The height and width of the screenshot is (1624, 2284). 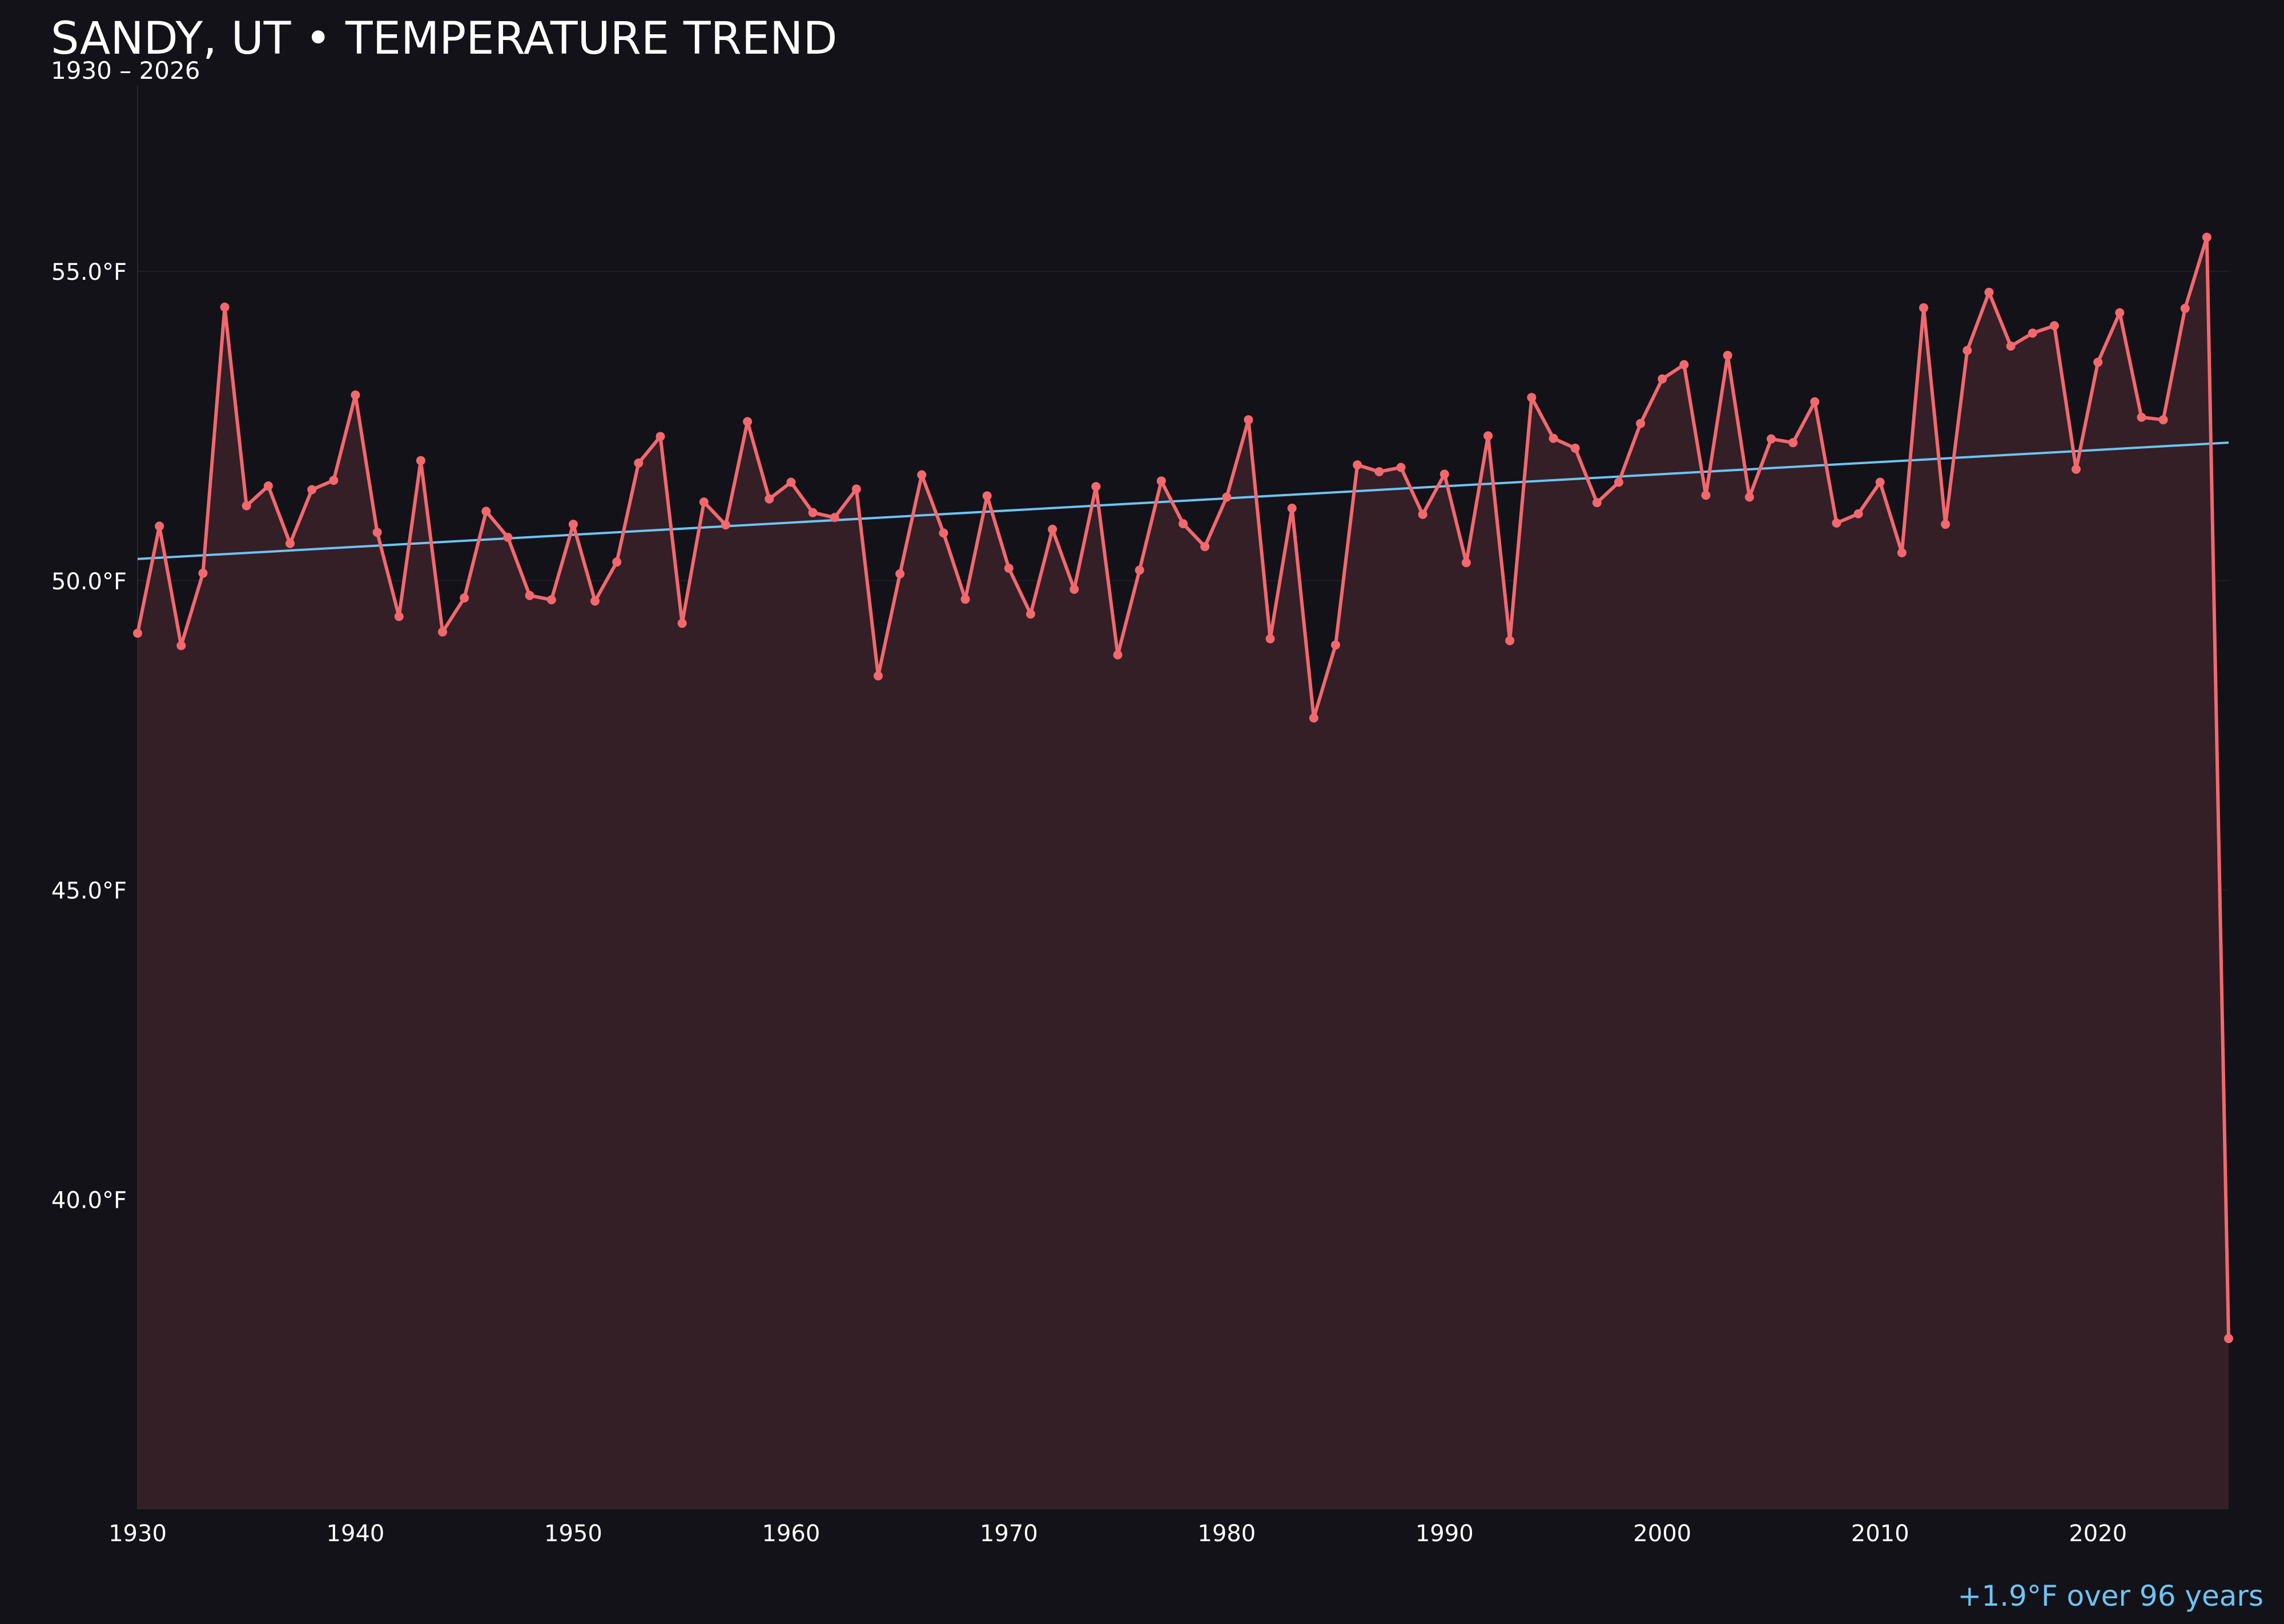 I want to click on x-tick-label: 1990, so click(x=1445, y=1534).